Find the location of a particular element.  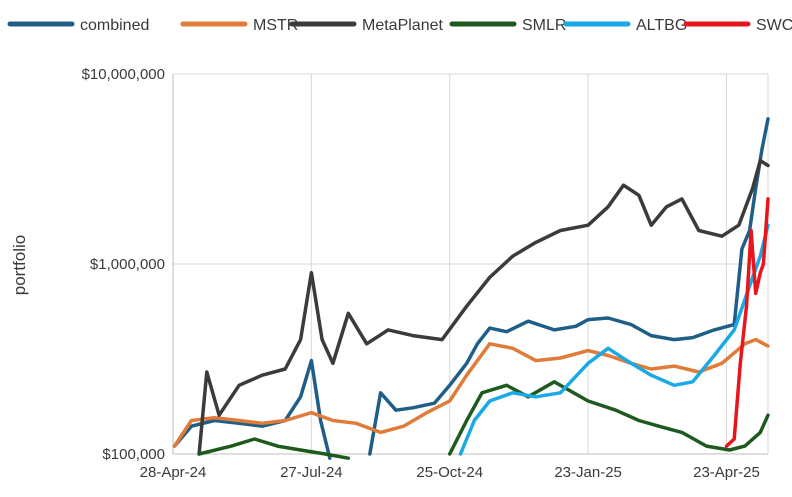

legend-label: MetaPlanet is located at coordinates (402, 25).